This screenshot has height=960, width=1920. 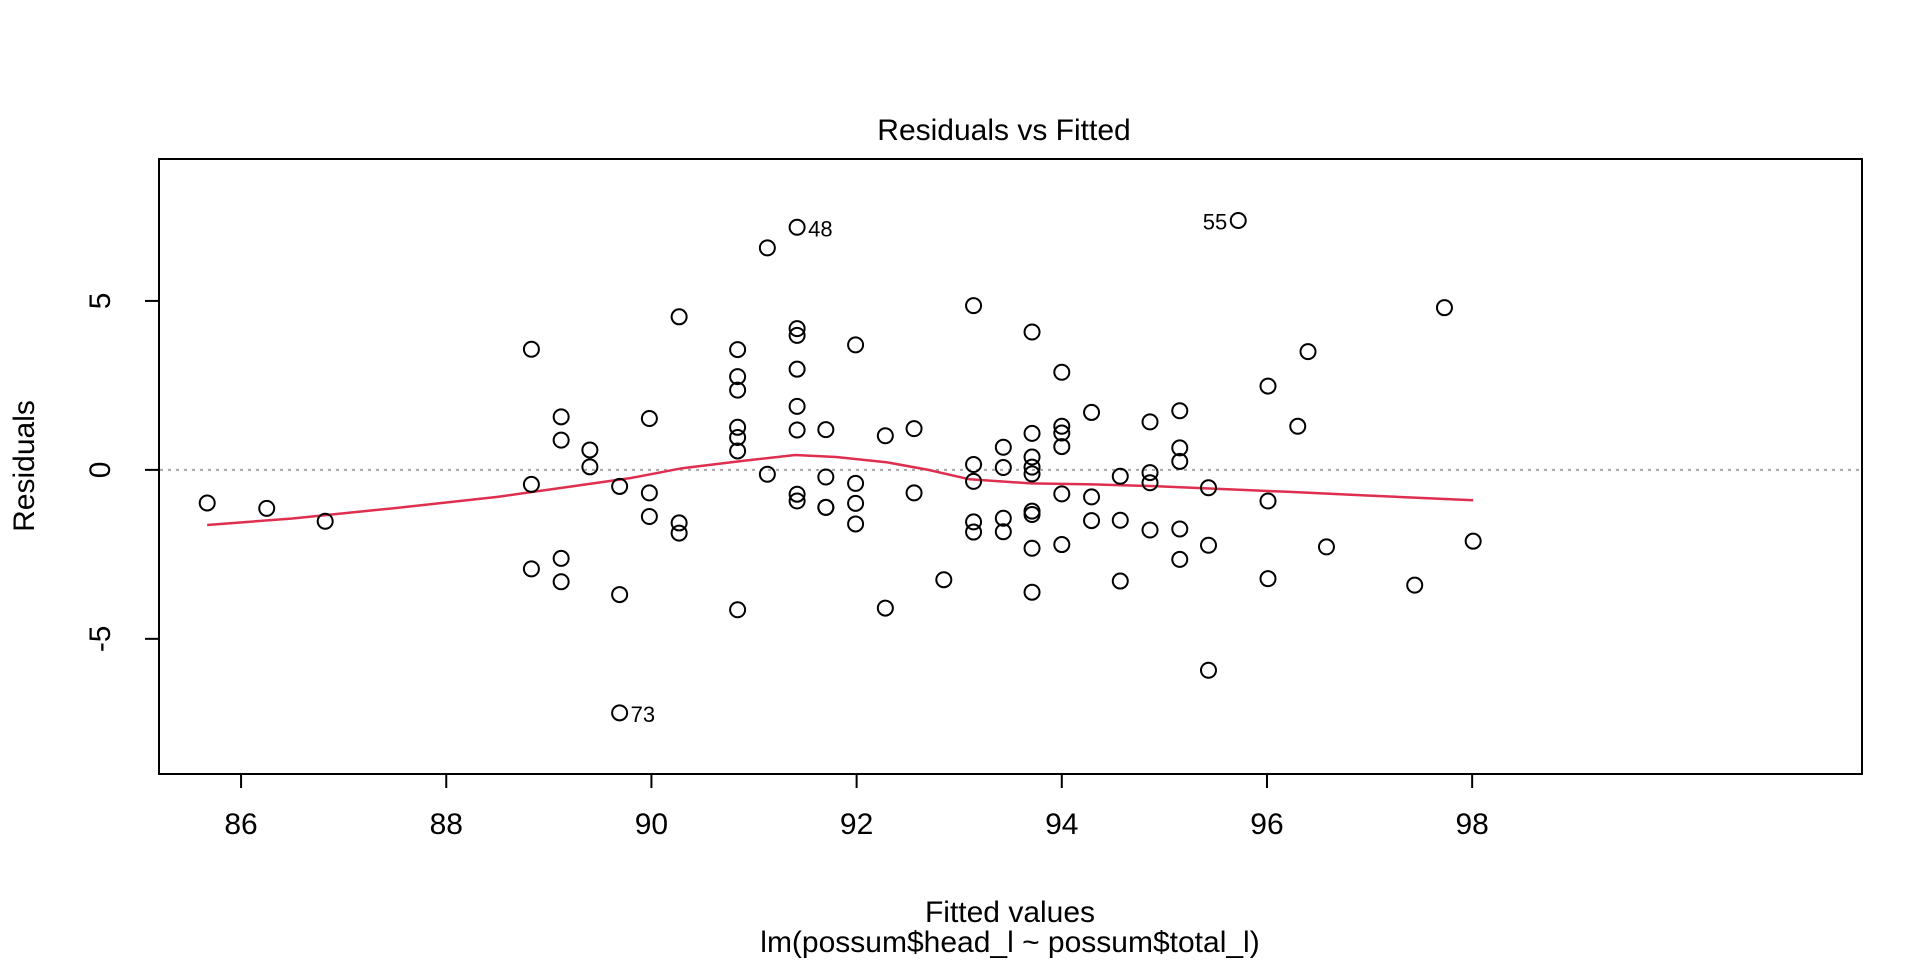 I want to click on outlier-label: 48, so click(x=820, y=228).